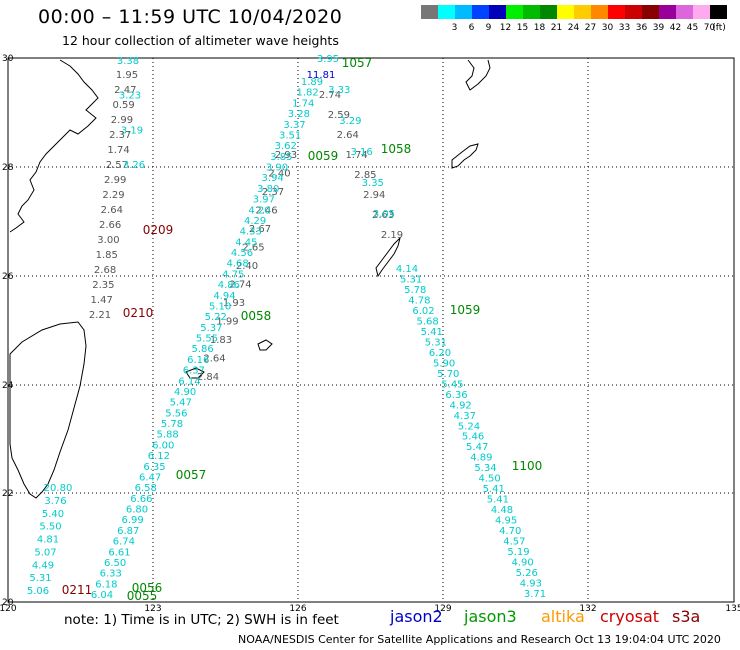  What do you see at coordinates (191, 475) in the screenshot?
I see `time-label: 0057` at bounding box center [191, 475].